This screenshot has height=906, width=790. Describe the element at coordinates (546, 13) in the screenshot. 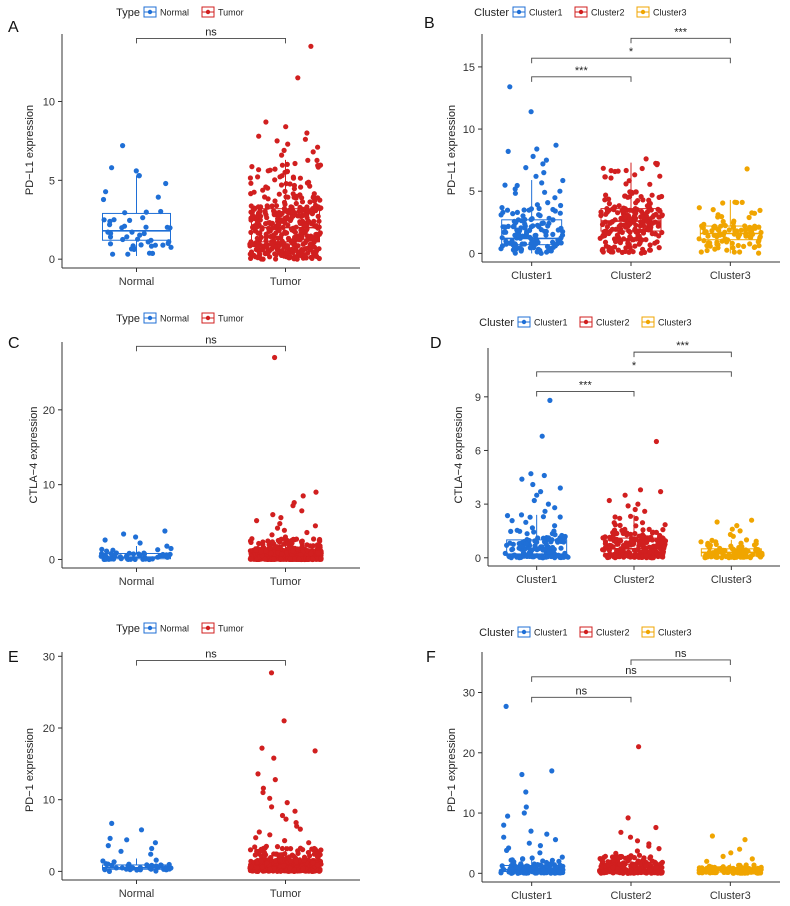

I see `legend-label-cluster1: Cluster1` at that location.